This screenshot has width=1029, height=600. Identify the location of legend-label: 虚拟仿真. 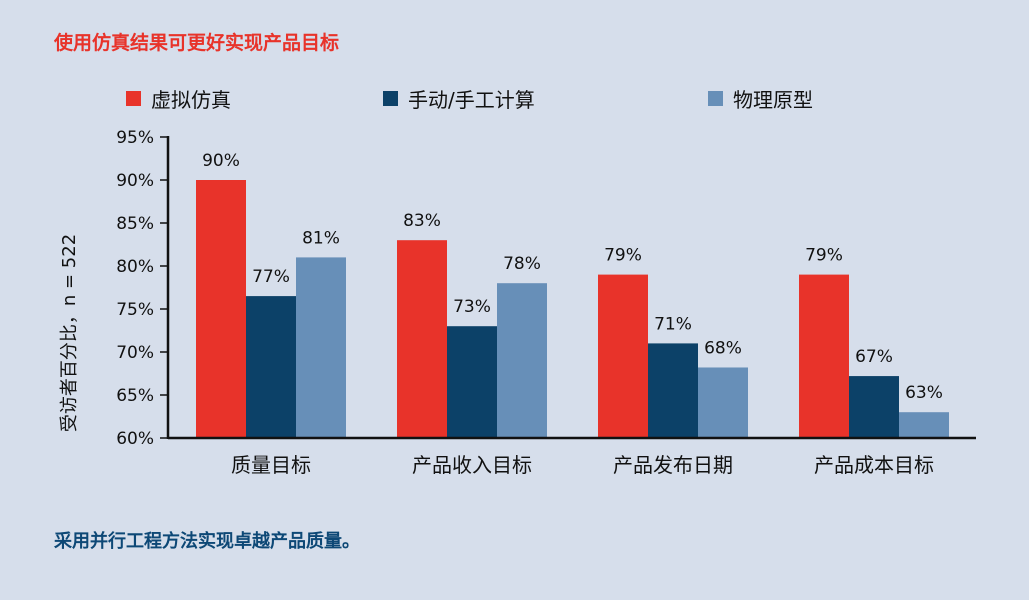
(191, 100).